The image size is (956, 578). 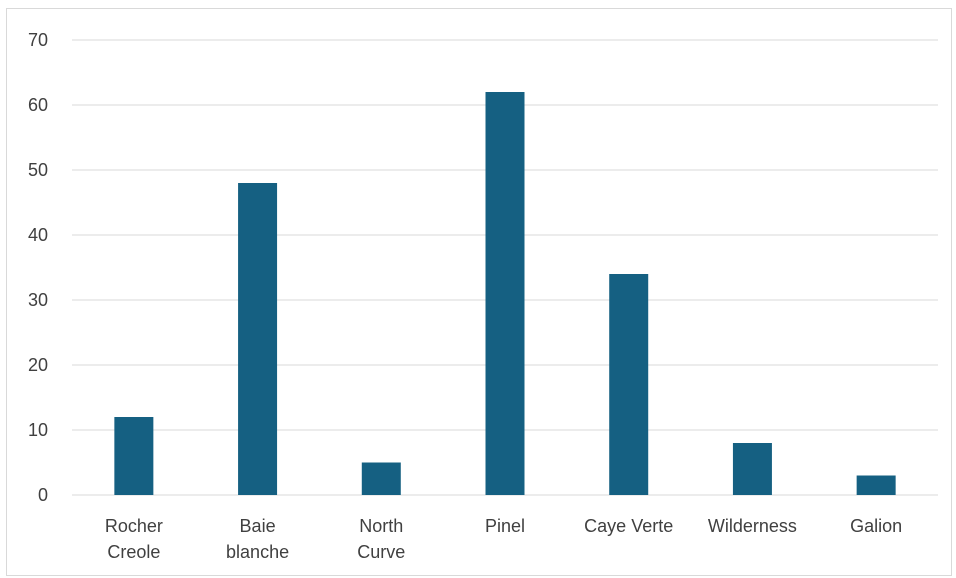 What do you see at coordinates (38, 105) in the screenshot?
I see `y-tick-label: 60` at bounding box center [38, 105].